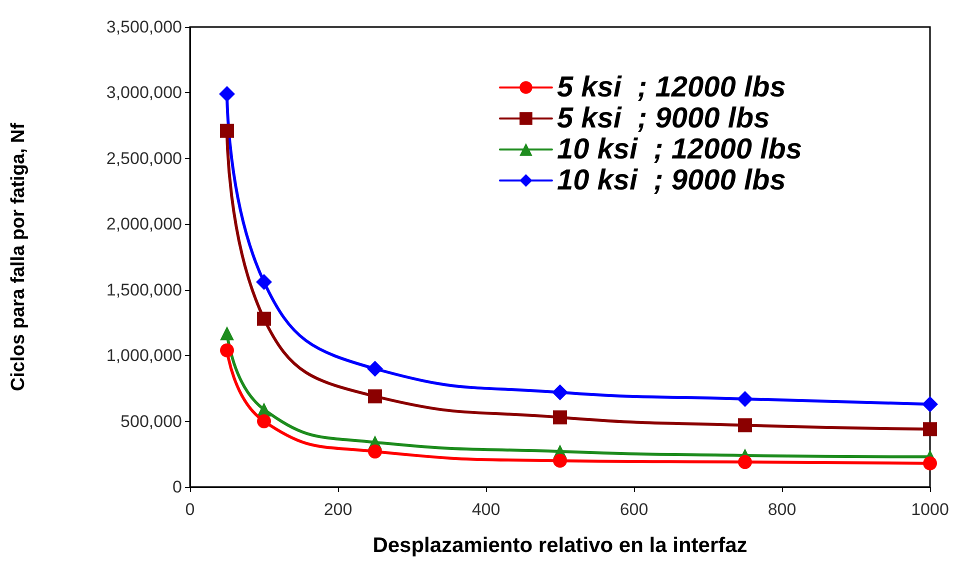 The height and width of the screenshot is (588, 957). What do you see at coordinates (144, 224) in the screenshot?
I see `y-tick-label: 2,000,000` at bounding box center [144, 224].